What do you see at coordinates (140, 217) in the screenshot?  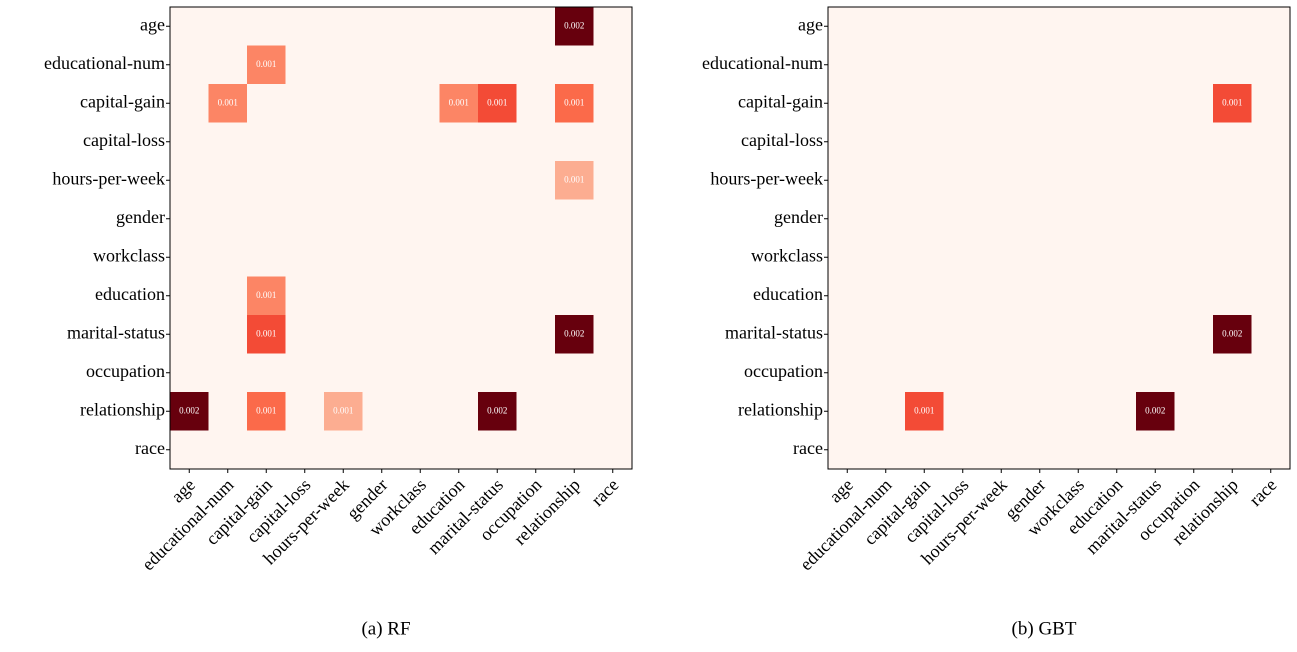 I see `y-tick-label: gender` at bounding box center [140, 217].